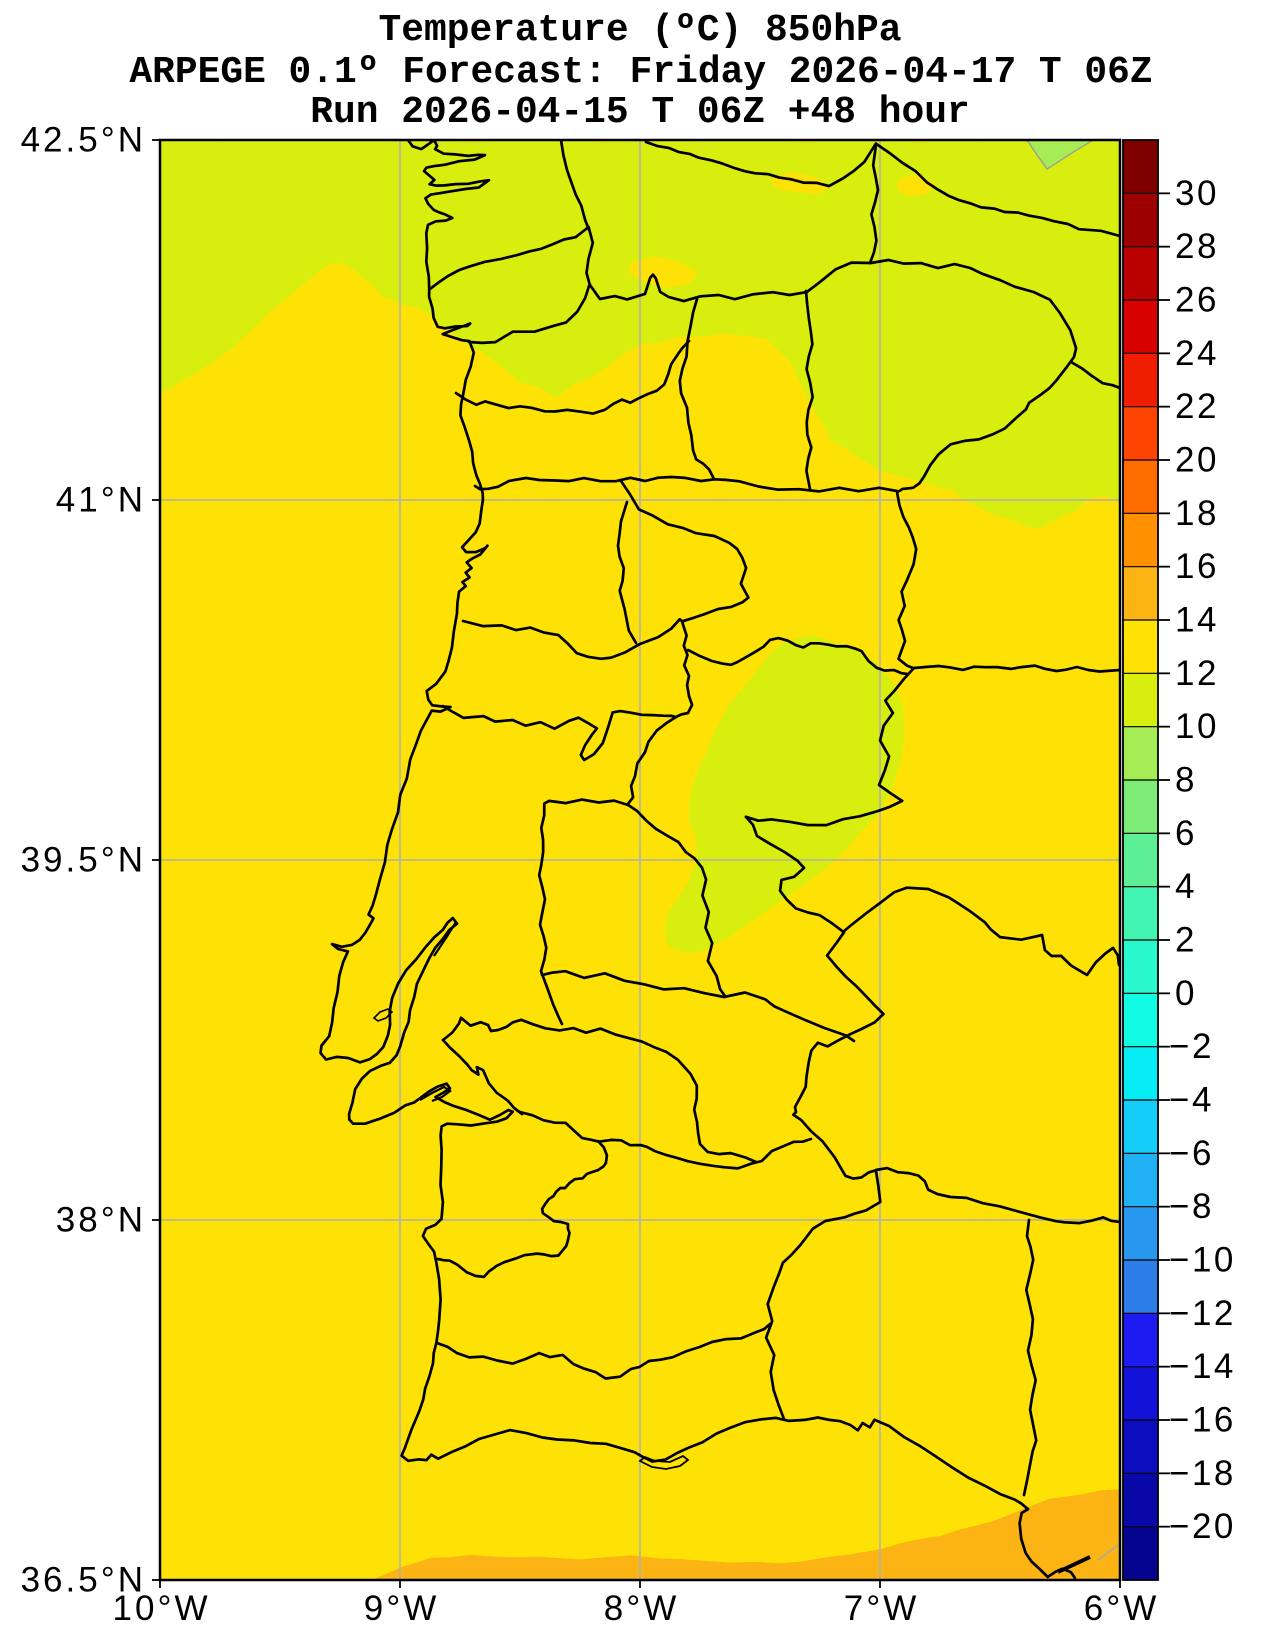  Describe the element at coordinates (101, 1220) in the screenshot. I see `svg-text: 38°N` at that location.